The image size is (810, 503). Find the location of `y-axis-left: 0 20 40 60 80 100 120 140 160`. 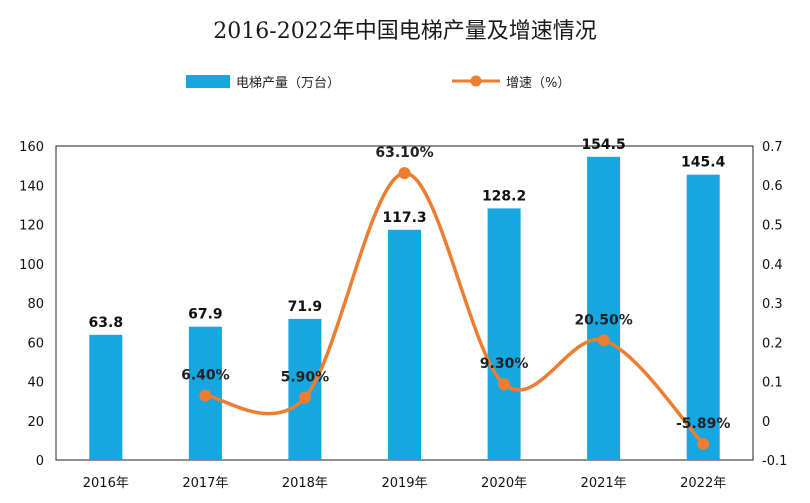

y-axis-left: 0 20 40 60 80 100 120 140 160 is located at coordinates (31, 304).